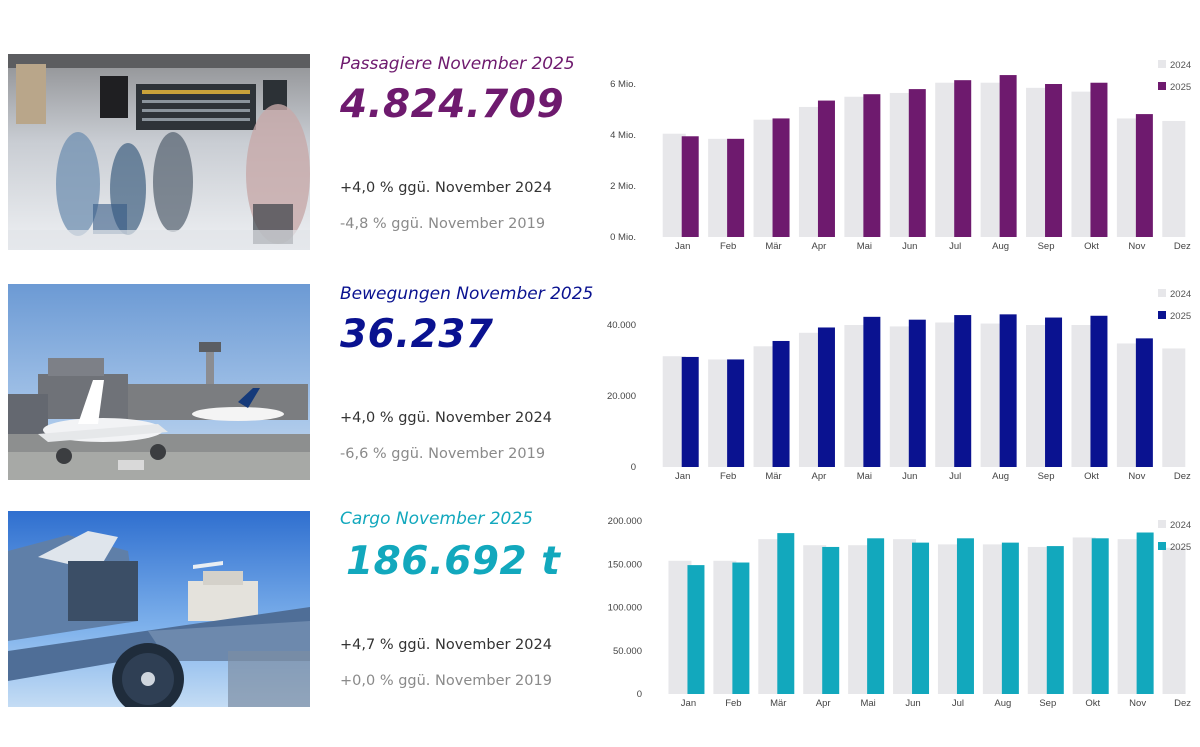  What do you see at coordinates (457, 64) in the screenshot?
I see `passengers-kpi-title: Passagiere November 2025` at bounding box center [457, 64].